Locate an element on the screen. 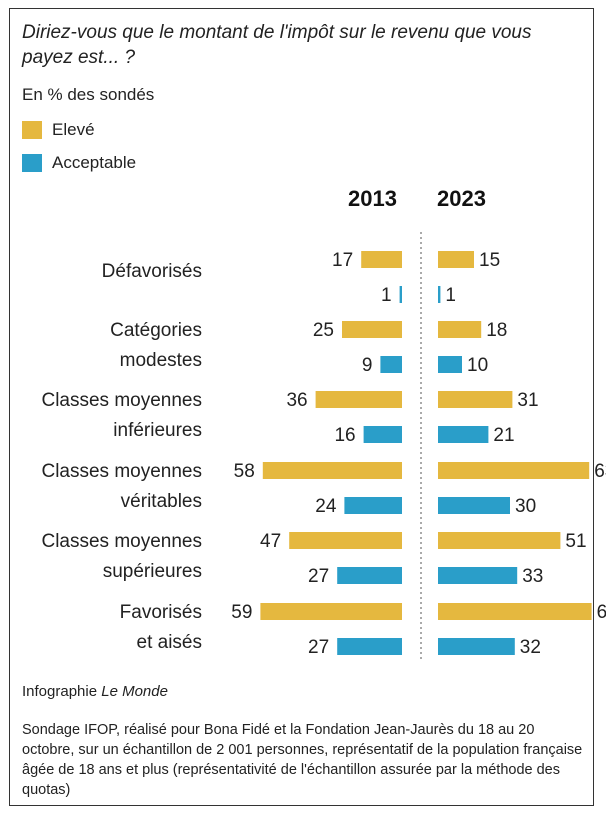  legend-swatch-eleve is located at coordinates (32, 130).